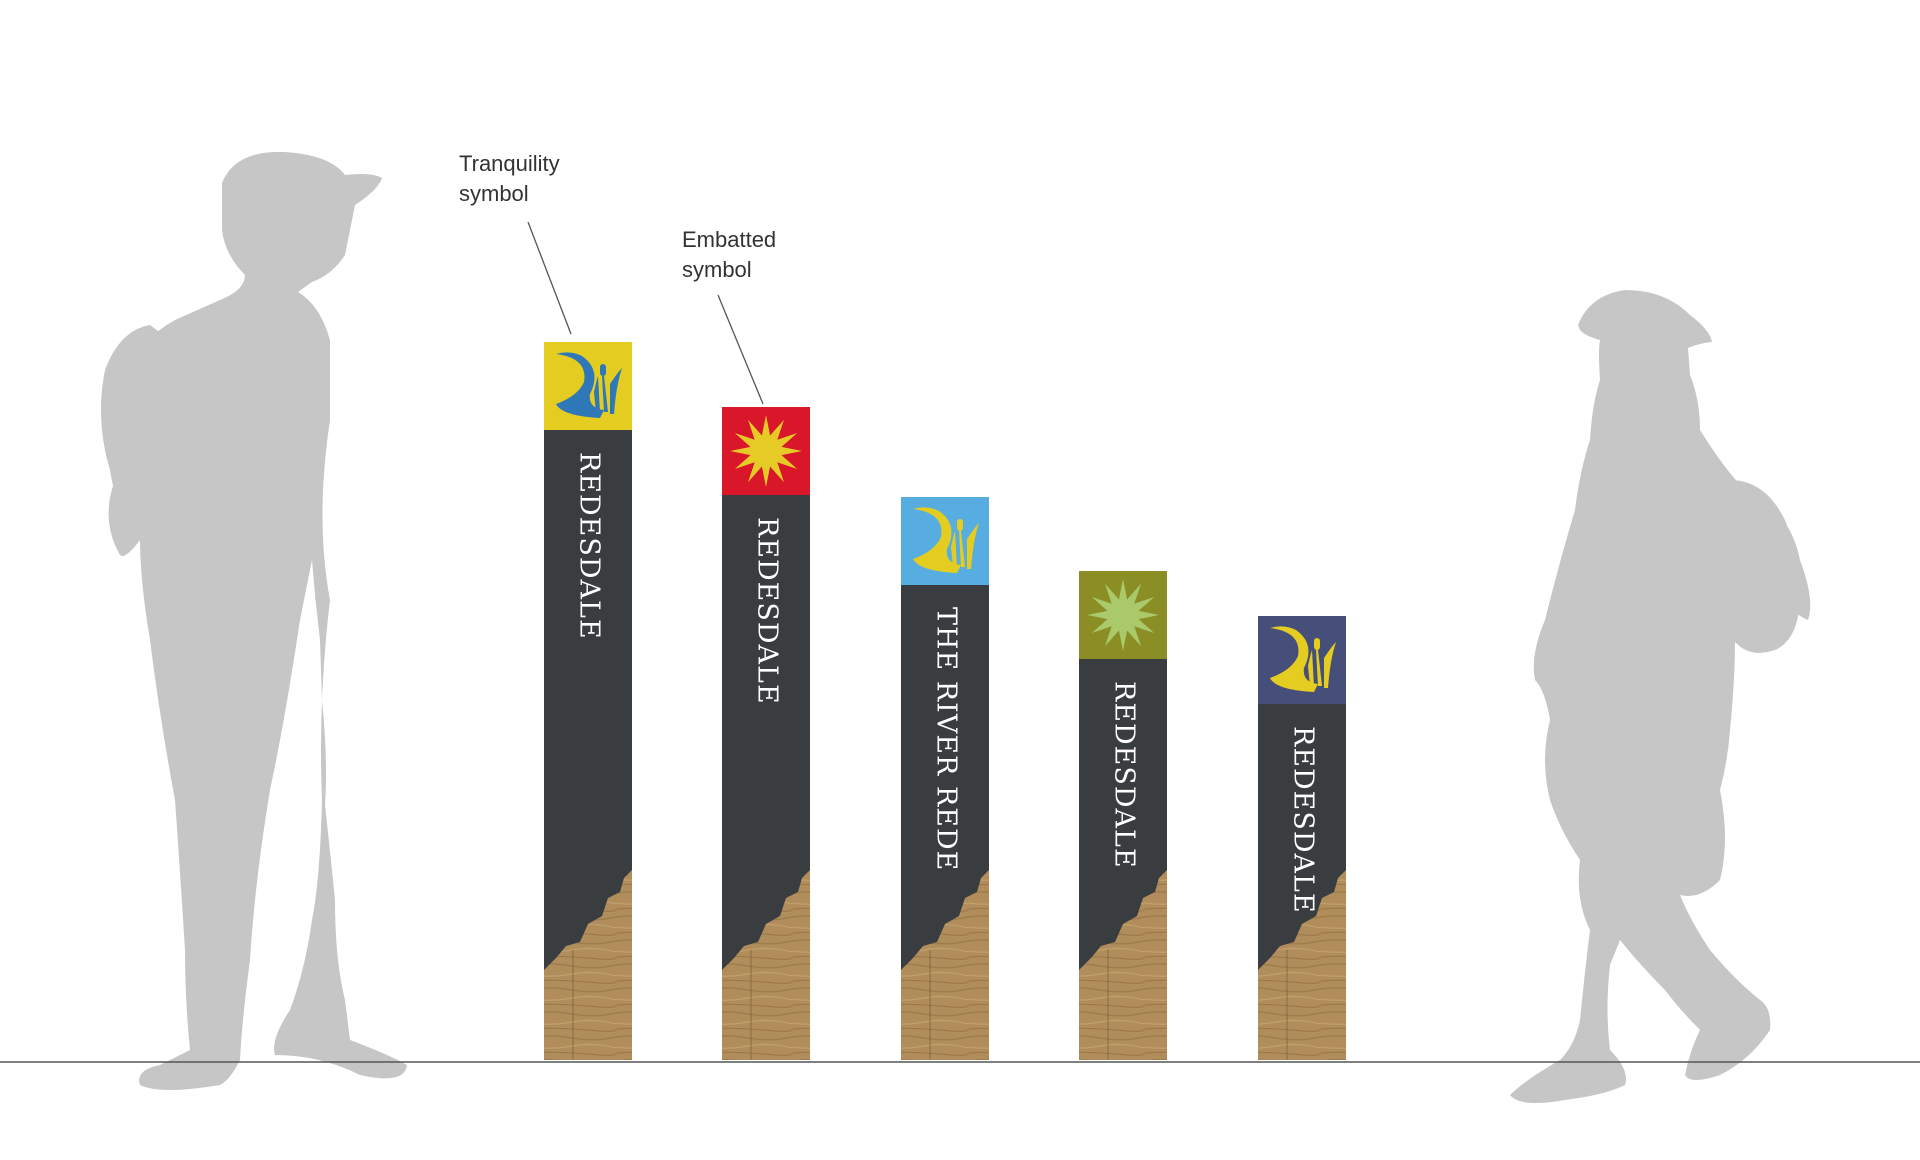 The width and height of the screenshot is (1920, 1160). I want to click on callout-tranquility-symbol: Tranquility symbol, so click(509, 179).